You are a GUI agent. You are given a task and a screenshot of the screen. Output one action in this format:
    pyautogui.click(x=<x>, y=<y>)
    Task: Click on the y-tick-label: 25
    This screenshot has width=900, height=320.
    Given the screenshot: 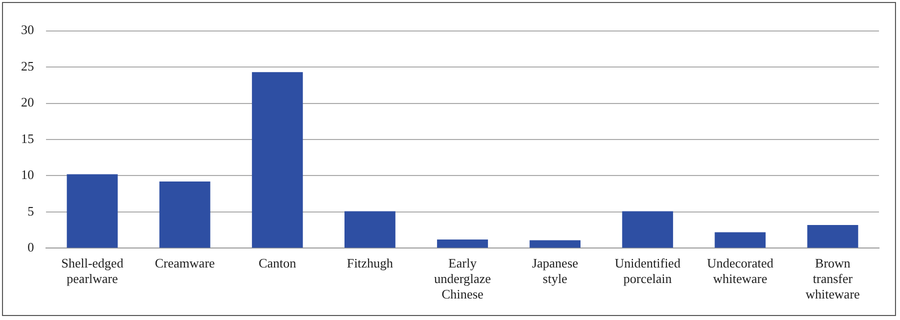 What is the action you would take?
    pyautogui.click(x=27, y=66)
    